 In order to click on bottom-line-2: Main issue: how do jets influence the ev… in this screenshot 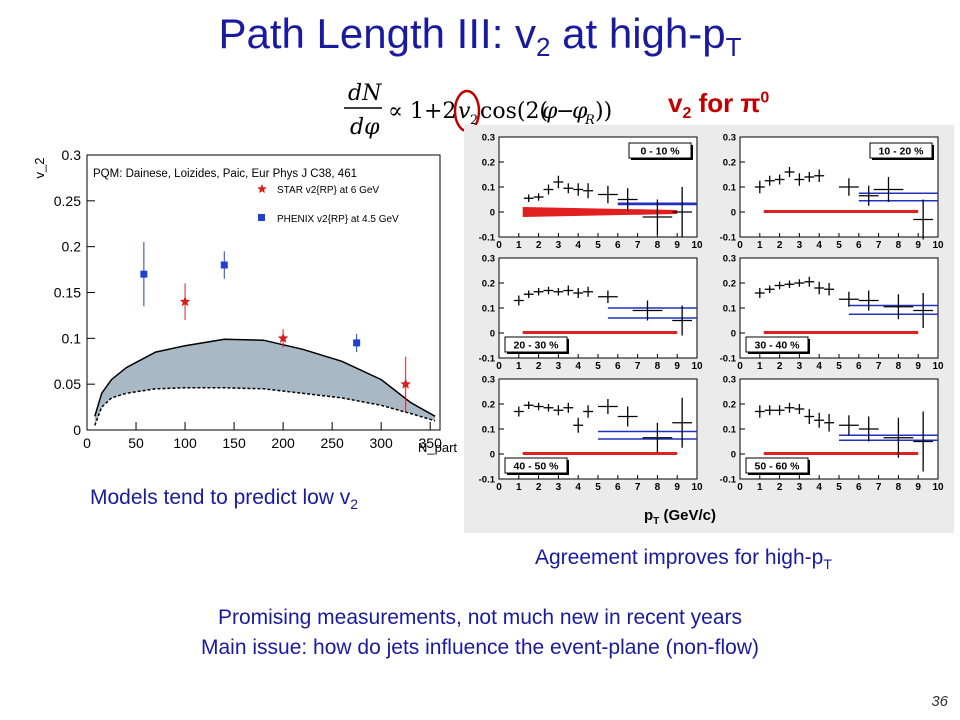, I will do `click(480, 647)`.